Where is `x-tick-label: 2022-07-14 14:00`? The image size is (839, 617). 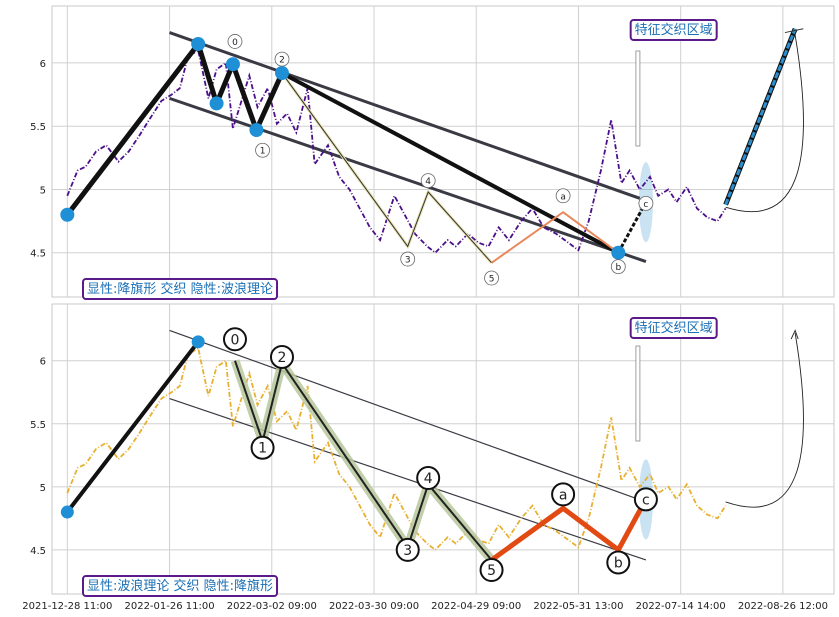
x-tick-label: 2022-07-14 14:00 is located at coordinates (681, 606).